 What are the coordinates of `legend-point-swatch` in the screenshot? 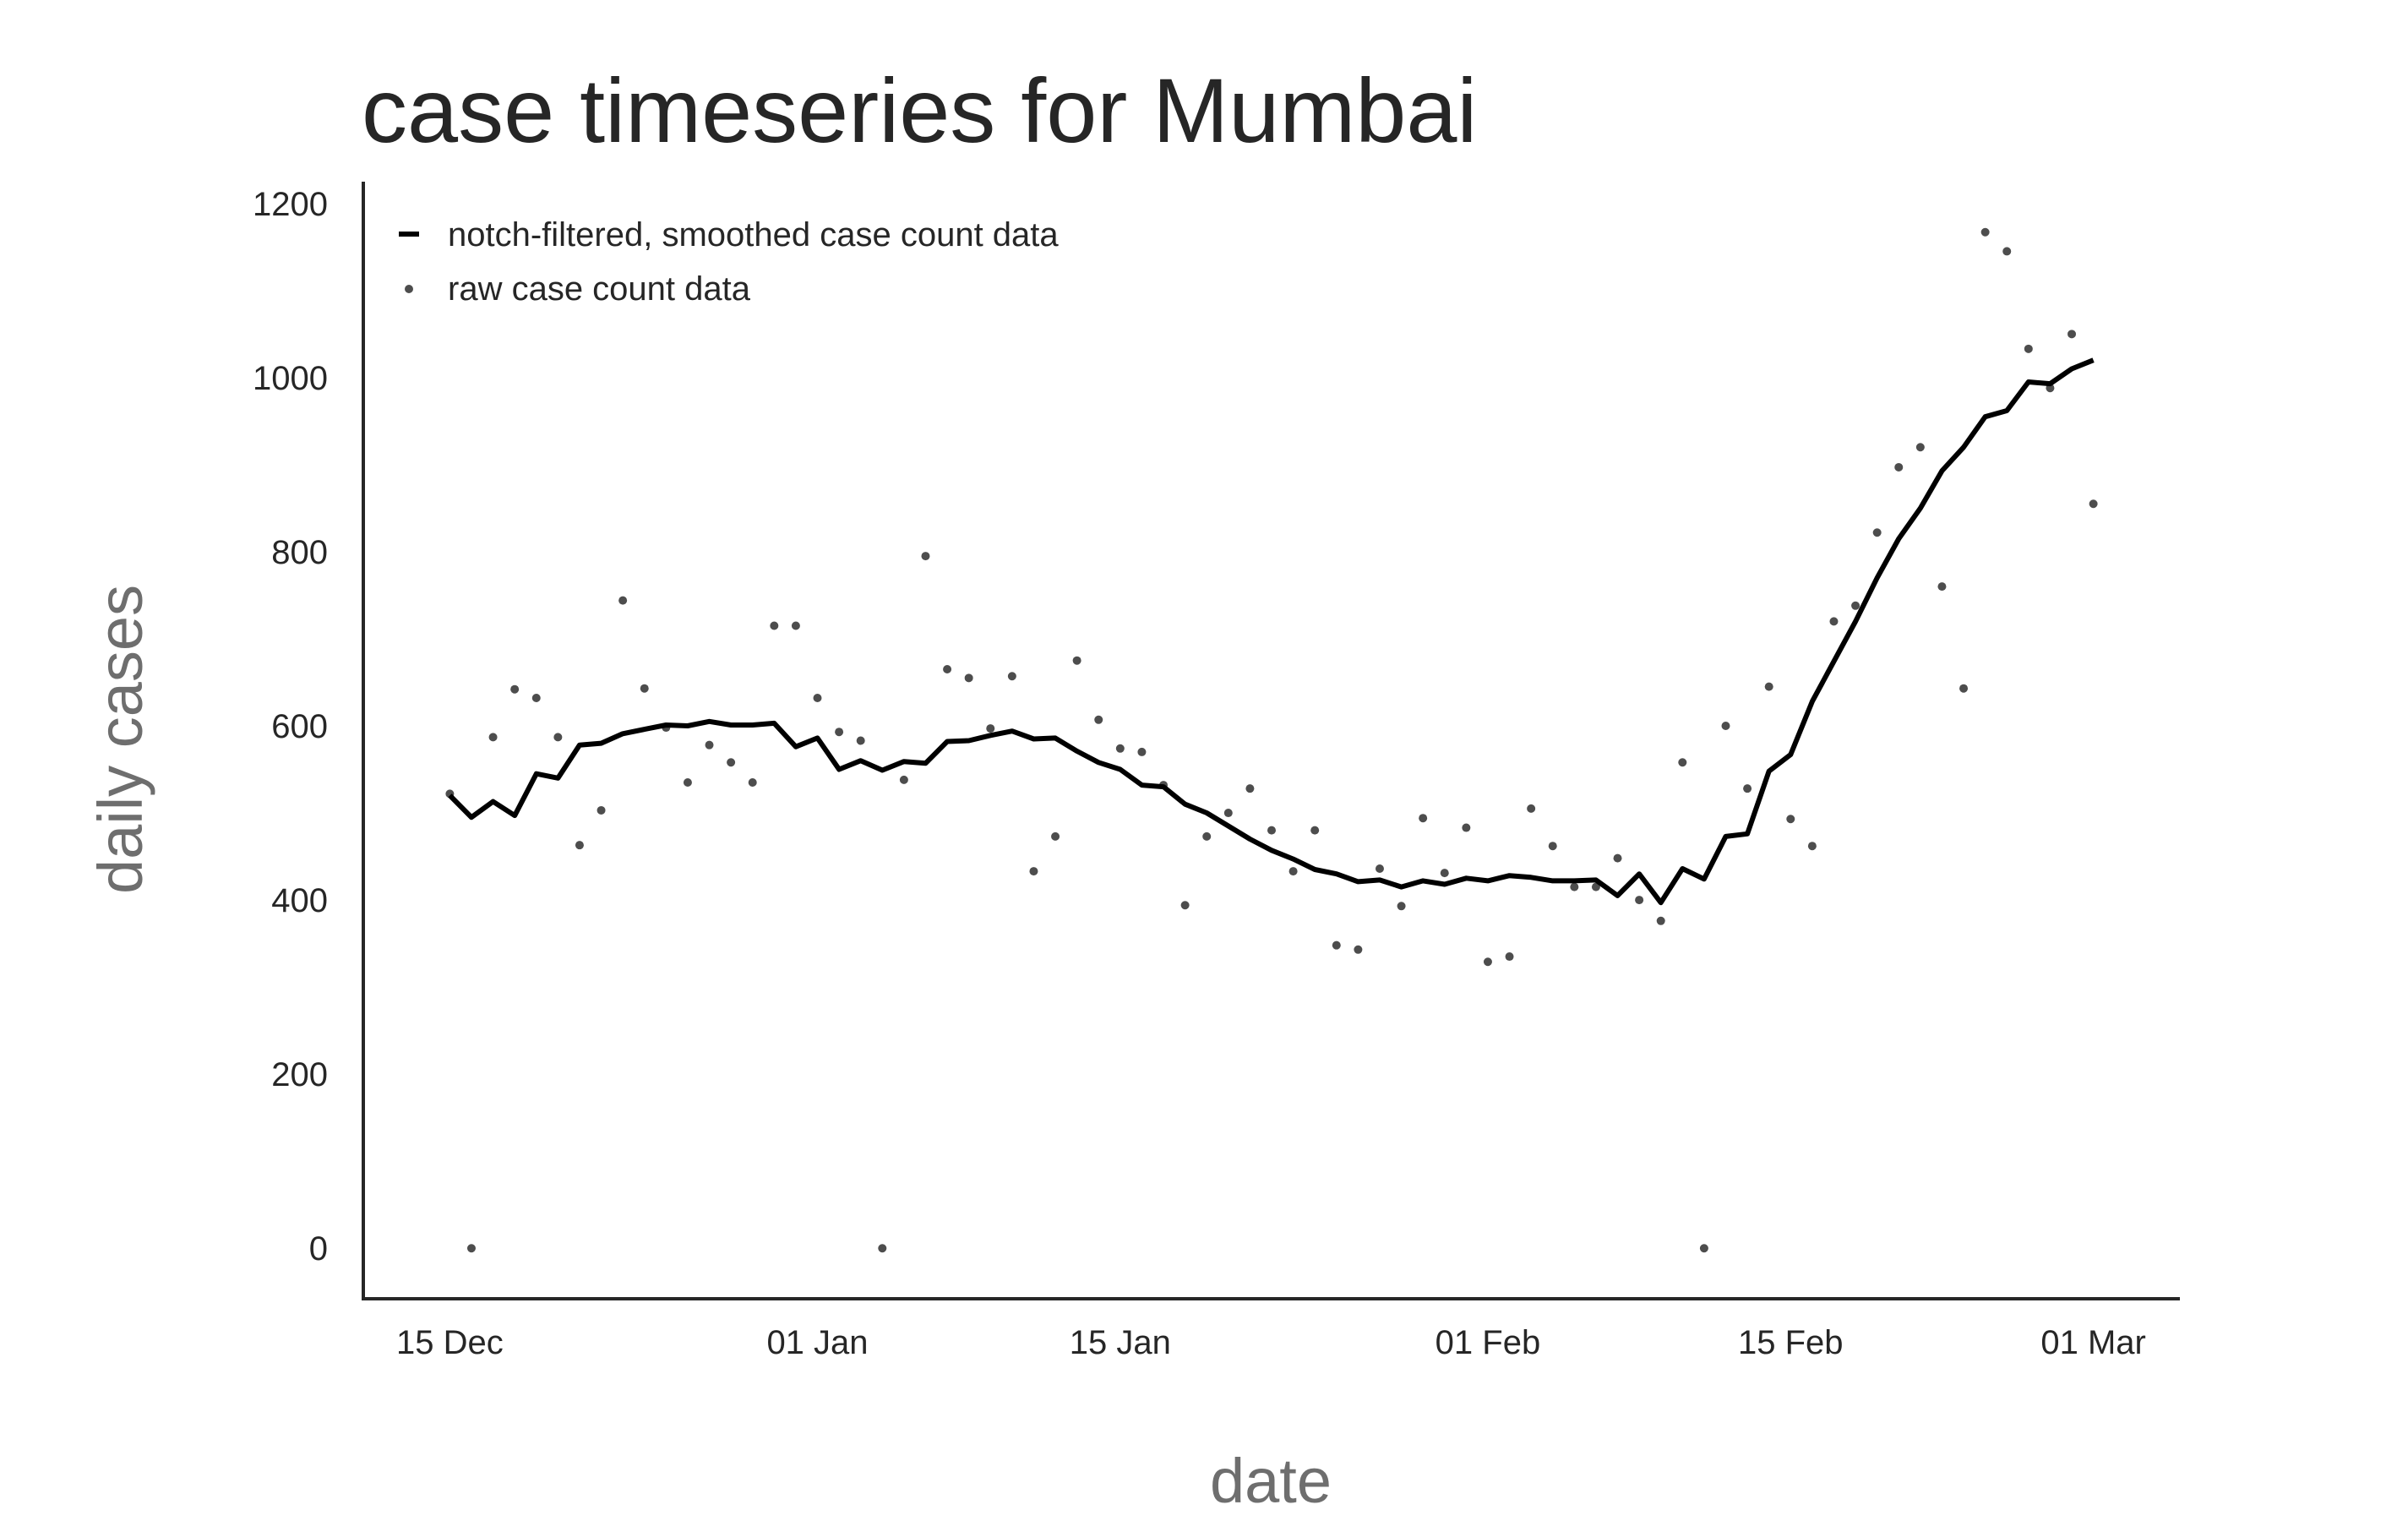 It's located at (409, 289).